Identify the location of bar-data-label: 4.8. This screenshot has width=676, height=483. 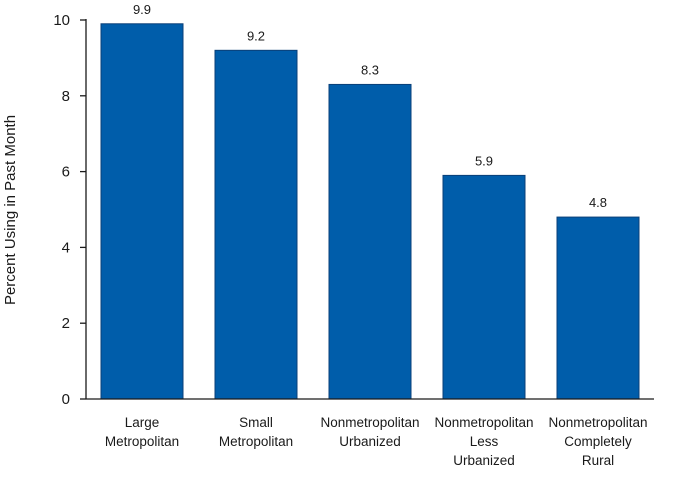
(598, 202).